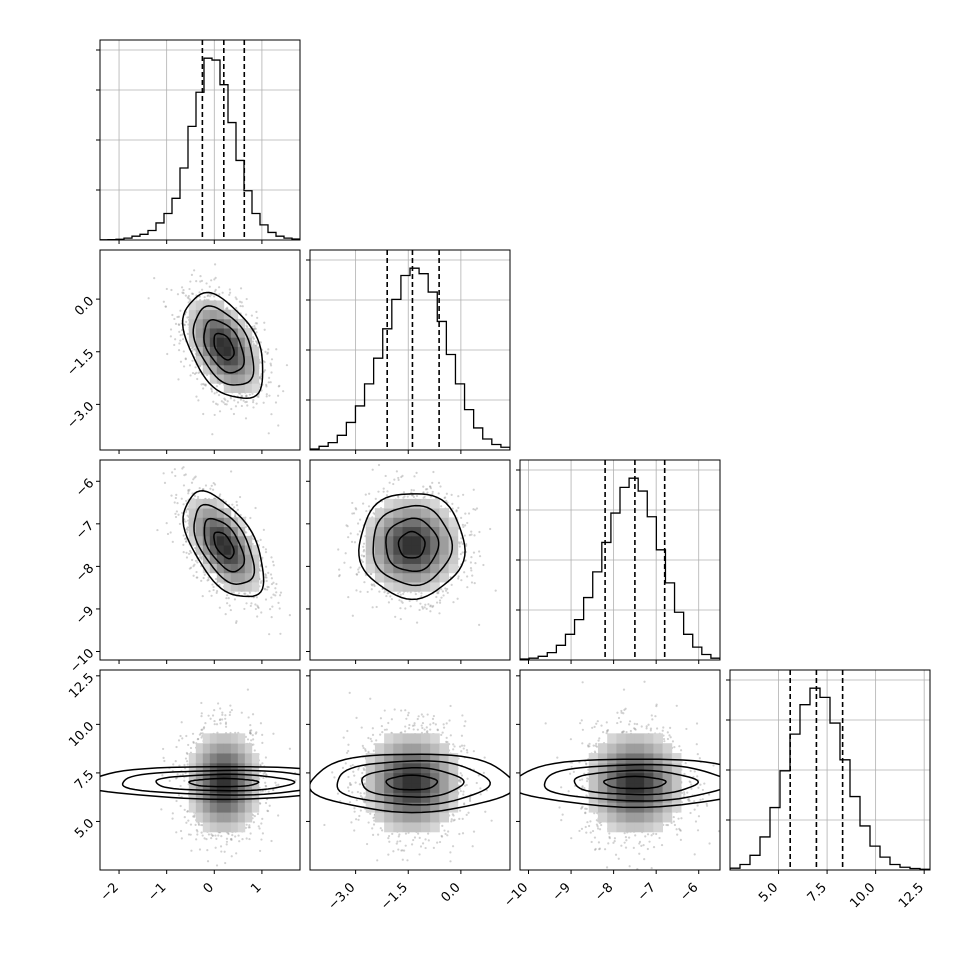 This screenshot has width=970, height=975. Describe the element at coordinates (82, 661) in the screenshot. I see `y-tick-label: −10` at that location.